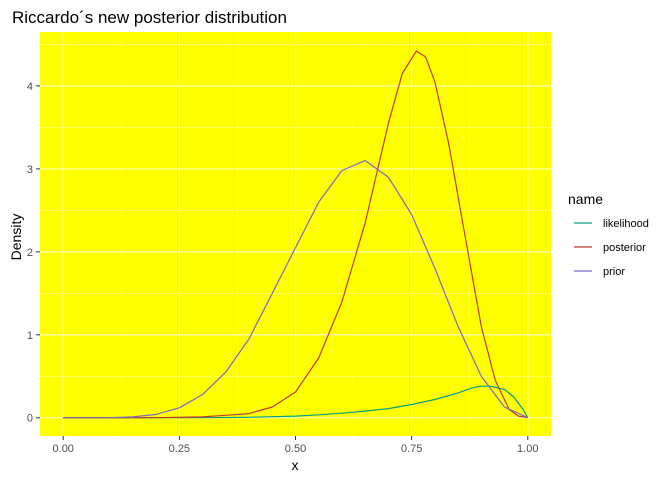 This screenshot has height=480, width=672. I want to click on y-tick-label-4: 4, so click(30, 87).